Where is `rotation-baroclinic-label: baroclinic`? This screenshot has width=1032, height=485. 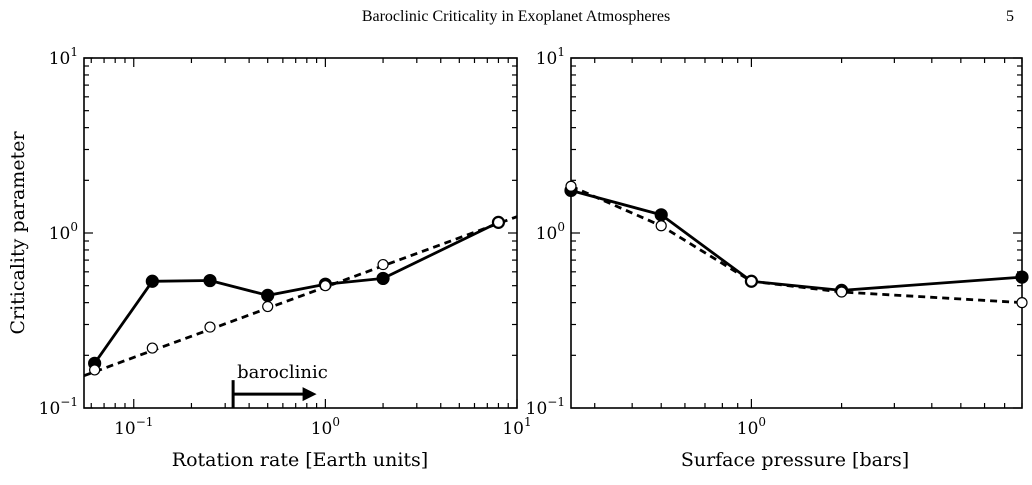 rotation-baroclinic-label: baroclinic is located at coordinates (282, 372).